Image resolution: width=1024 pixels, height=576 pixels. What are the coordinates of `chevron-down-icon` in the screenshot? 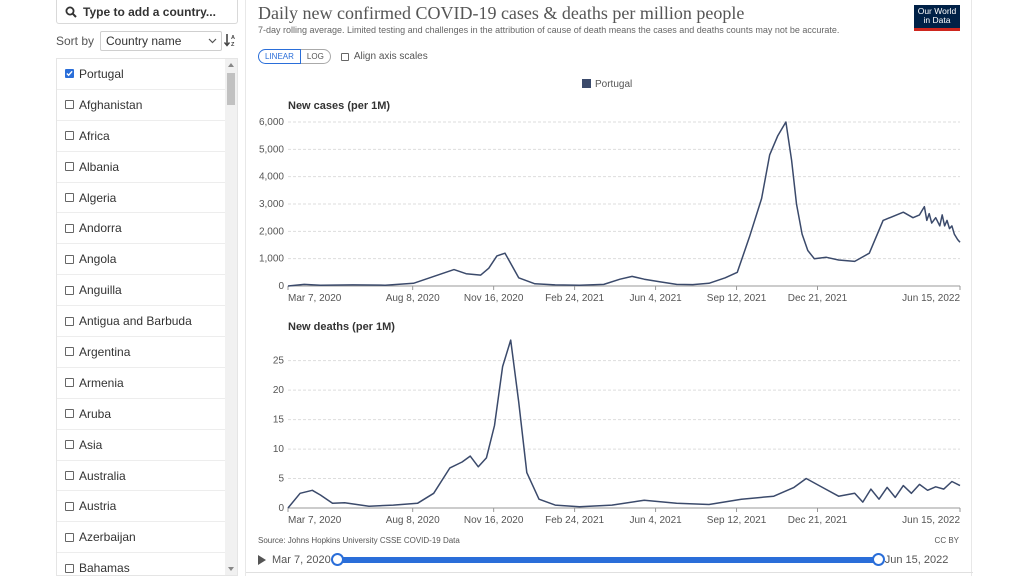 It's located at (212, 41).